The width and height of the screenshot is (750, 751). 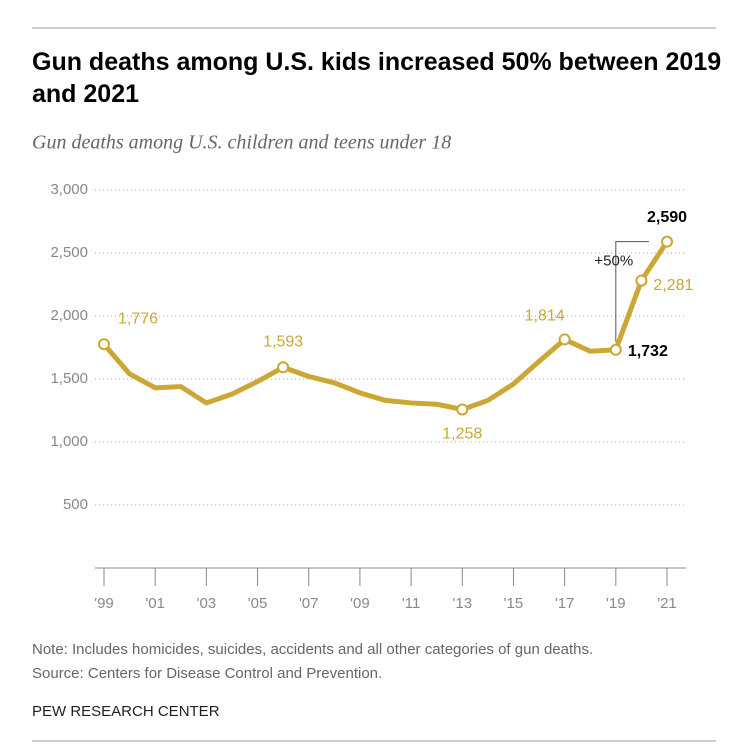 What do you see at coordinates (632, 291) in the screenshot?
I see `bracket` at bounding box center [632, 291].